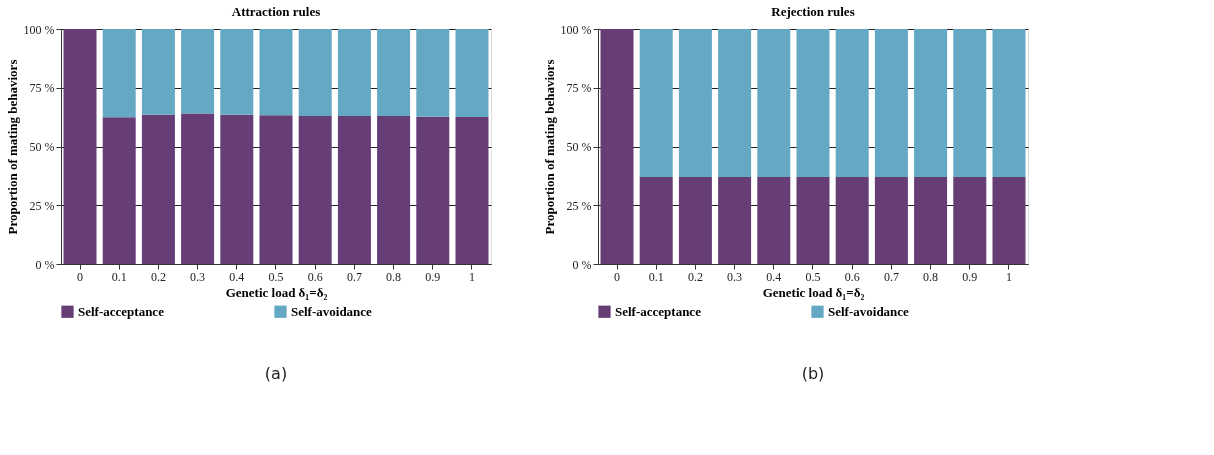 The height and width of the screenshot is (455, 1214). Describe the element at coordinates (813, 11) in the screenshot. I see `chart-title: Rejection rules` at that location.